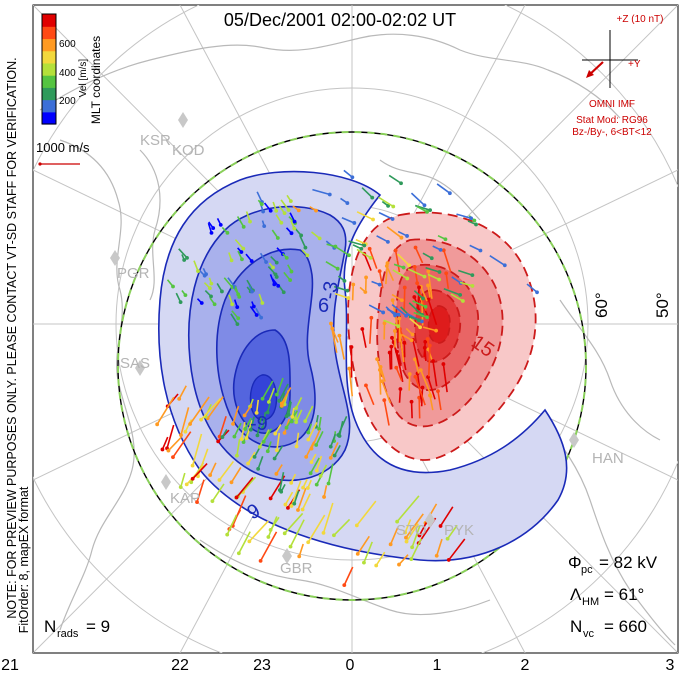 This screenshot has width=680, height=674. What do you see at coordinates (330, 290) in the screenshot?
I see `contour-label: -3` at bounding box center [330, 290].